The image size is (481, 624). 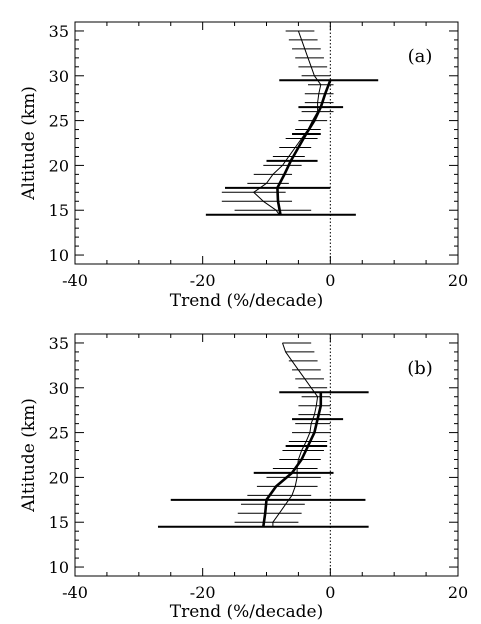 I want to click on series-line-thin, so click(x=295, y=434).